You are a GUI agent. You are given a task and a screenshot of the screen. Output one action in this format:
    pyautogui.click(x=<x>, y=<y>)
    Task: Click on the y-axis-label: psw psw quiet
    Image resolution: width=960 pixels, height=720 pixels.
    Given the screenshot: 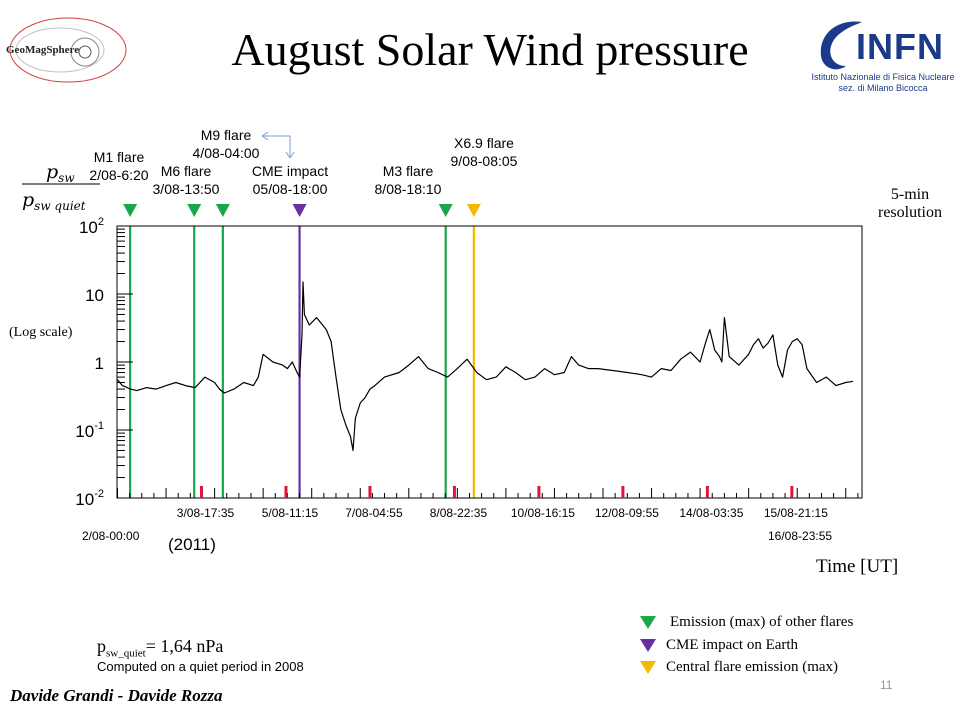 What is the action you would take?
    pyautogui.click(x=61, y=187)
    